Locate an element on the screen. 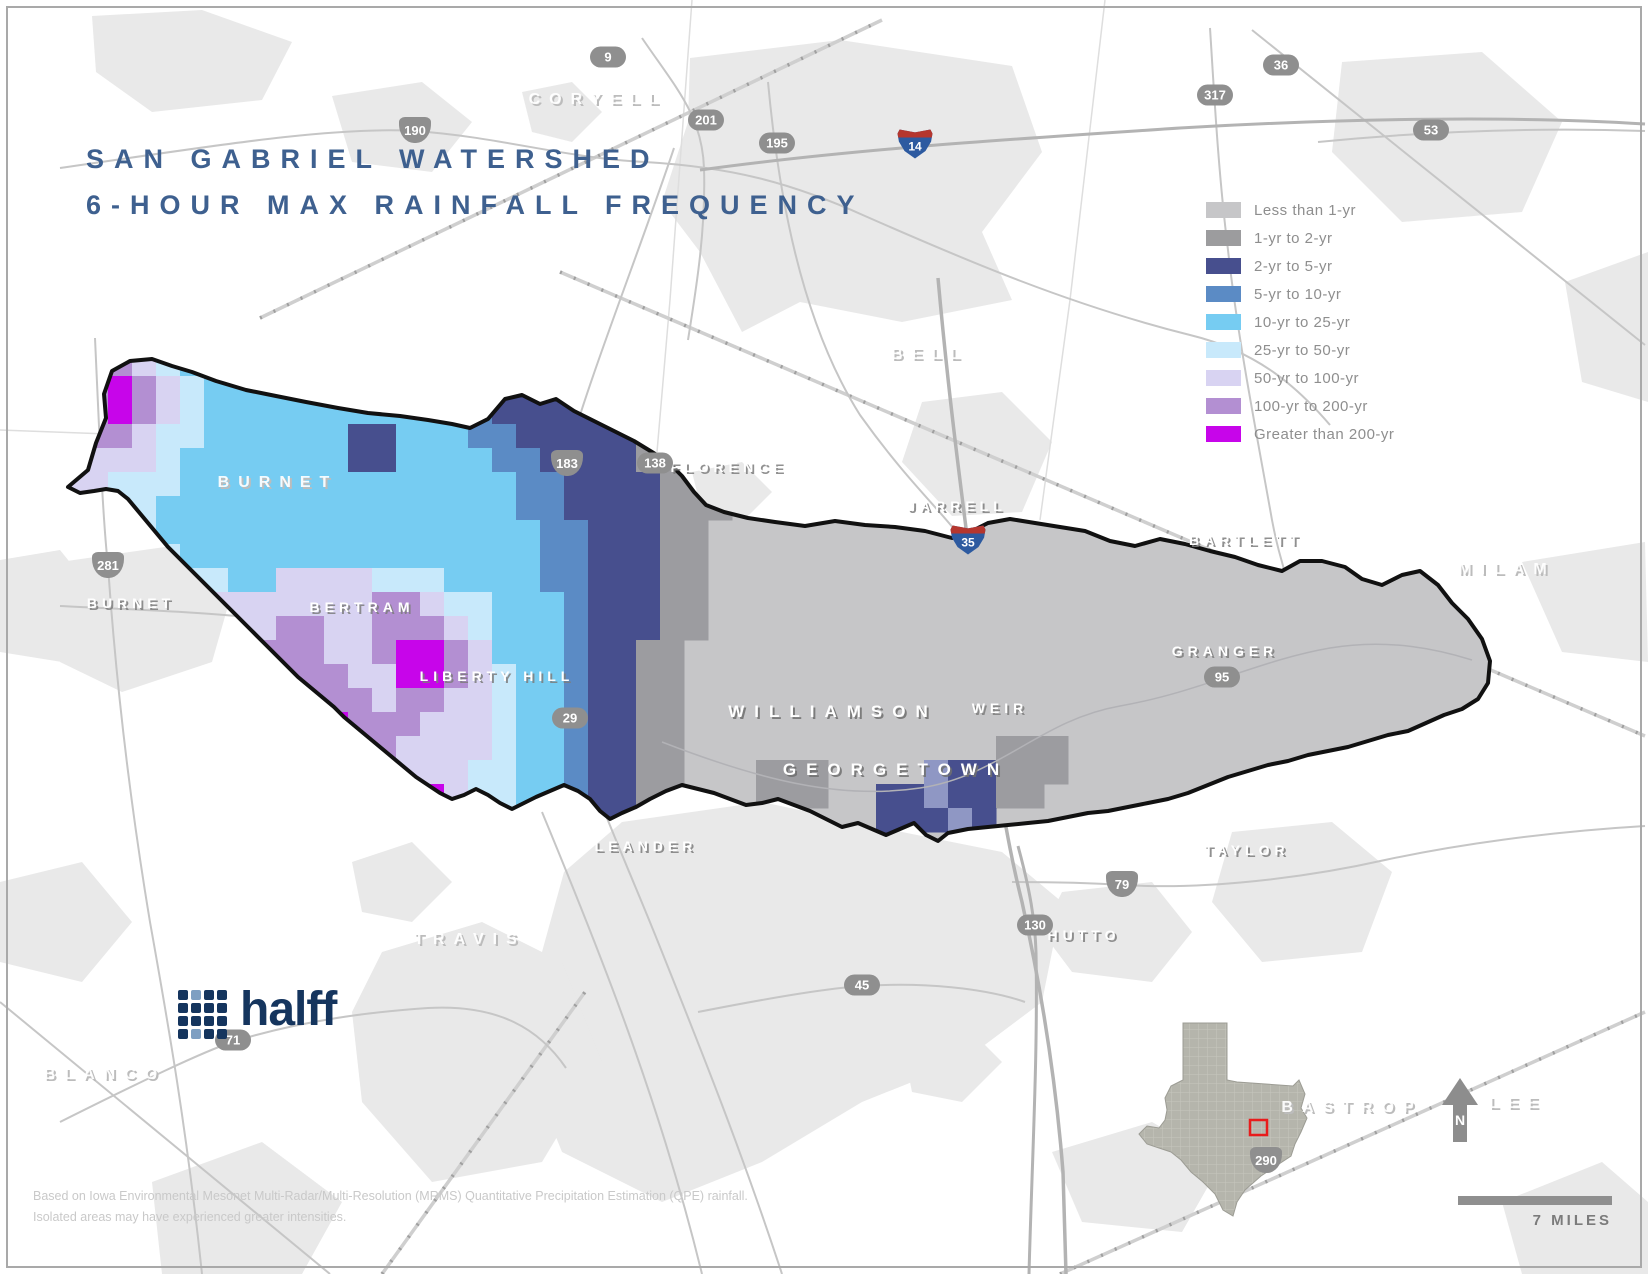 The image size is (1648, 1274). legend-label: 50-yr to 100-yr is located at coordinates (1307, 378).